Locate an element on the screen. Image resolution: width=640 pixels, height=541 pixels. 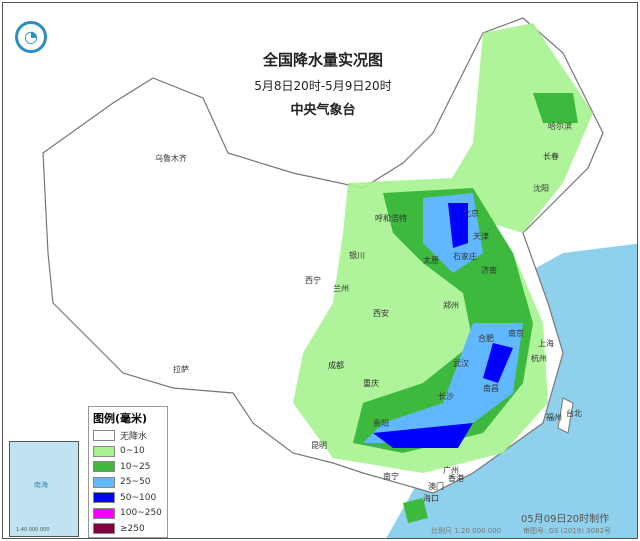
legend-item: 50~100 is located at coordinates (128, 498).